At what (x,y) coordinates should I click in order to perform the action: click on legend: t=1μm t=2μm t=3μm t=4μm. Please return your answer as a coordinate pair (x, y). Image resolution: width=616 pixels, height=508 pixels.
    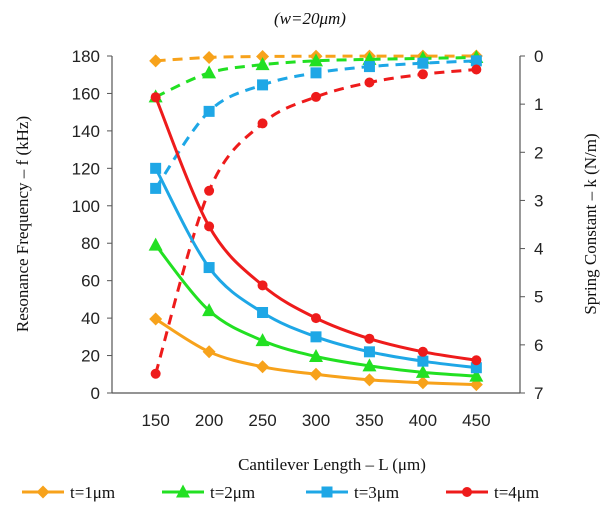
    Looking at the image, I should click on (280, 492).